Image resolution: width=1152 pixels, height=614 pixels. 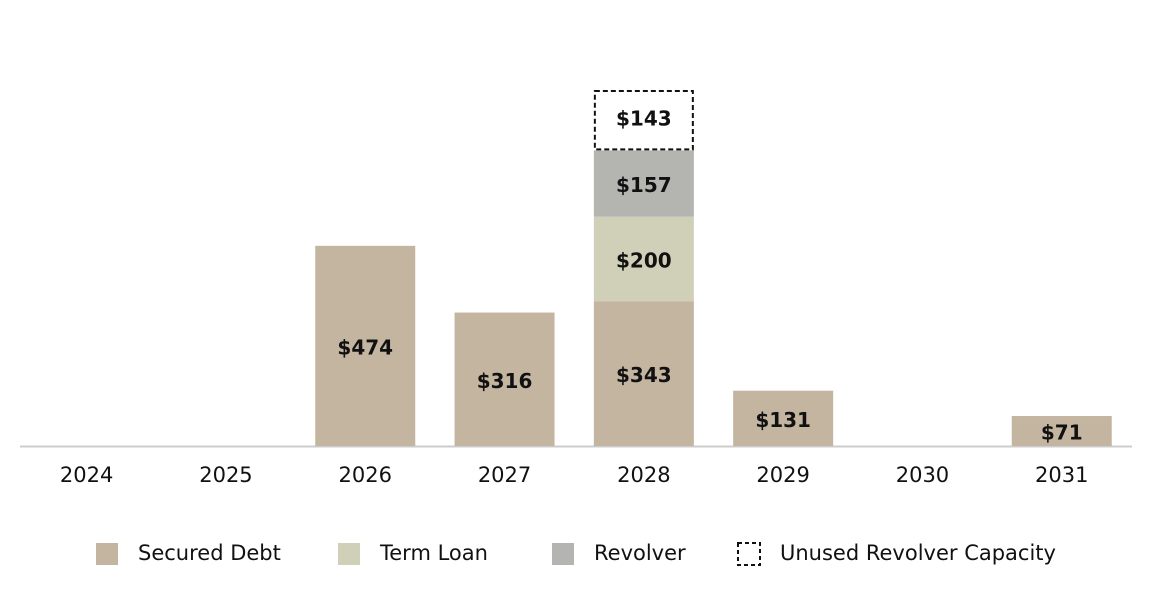 What do you see at coordinates (365, 475) in the screenshot?
I see `x-tick-label: 2026` at bounding box center [365, 475].